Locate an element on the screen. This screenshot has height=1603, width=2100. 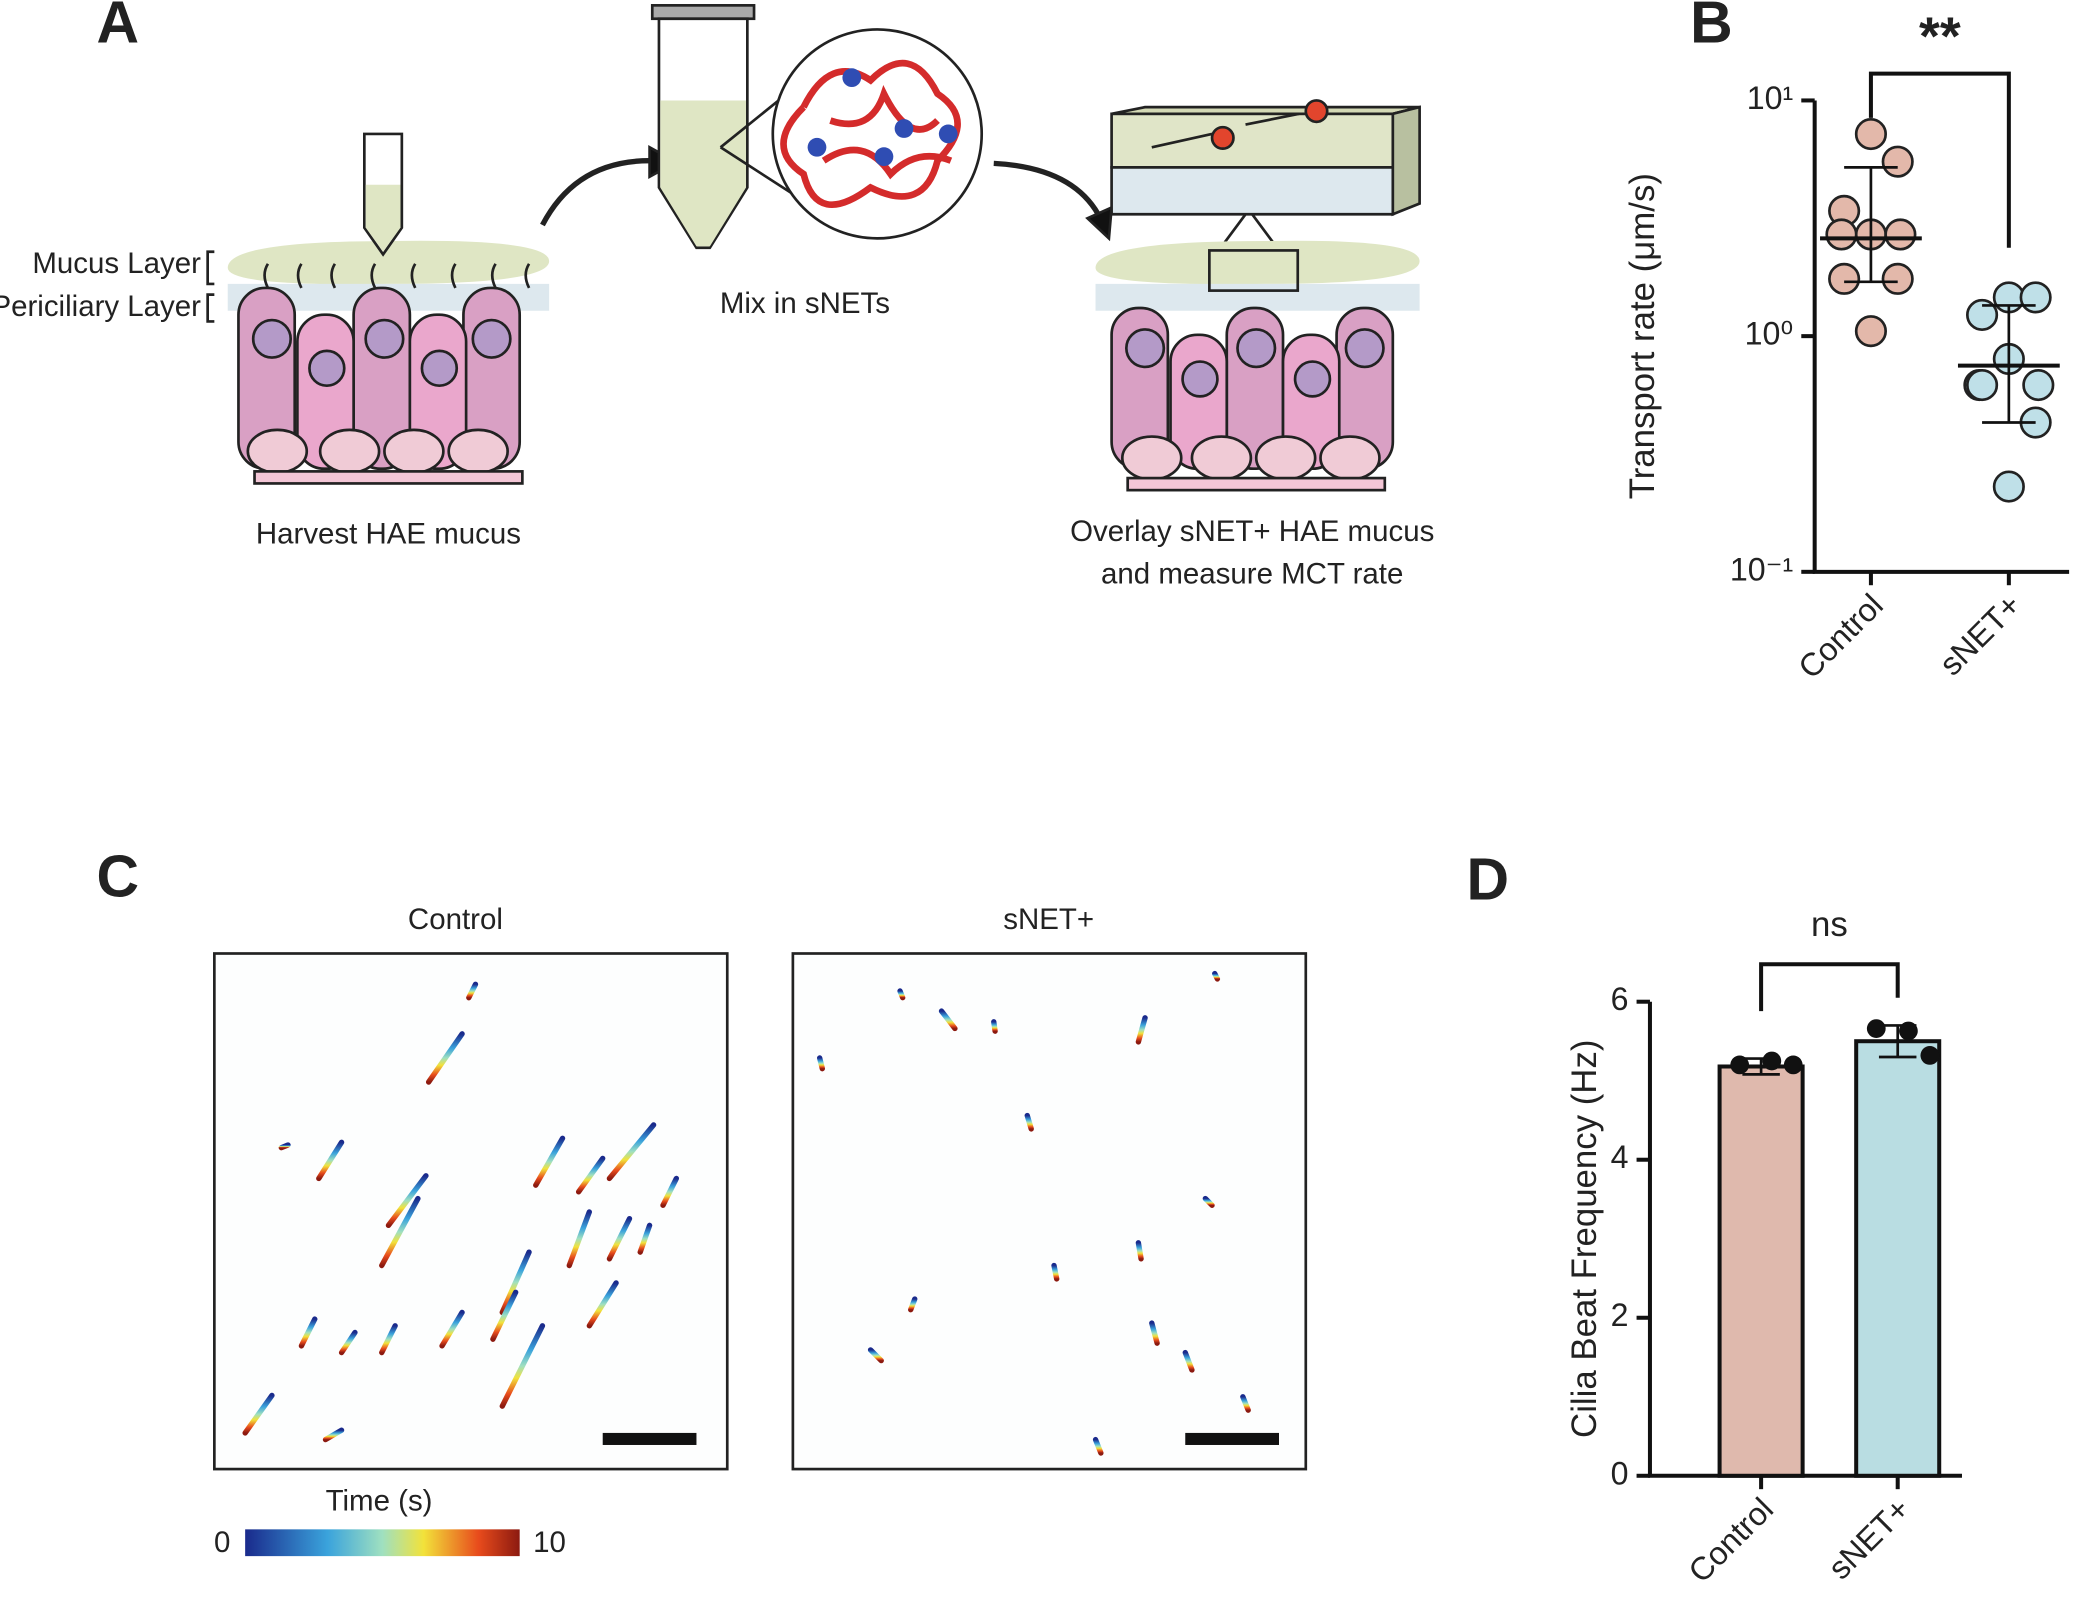
y-axis-label: Cilia Beat Frequency (Hz) is located at coordinates (1584, 1239).